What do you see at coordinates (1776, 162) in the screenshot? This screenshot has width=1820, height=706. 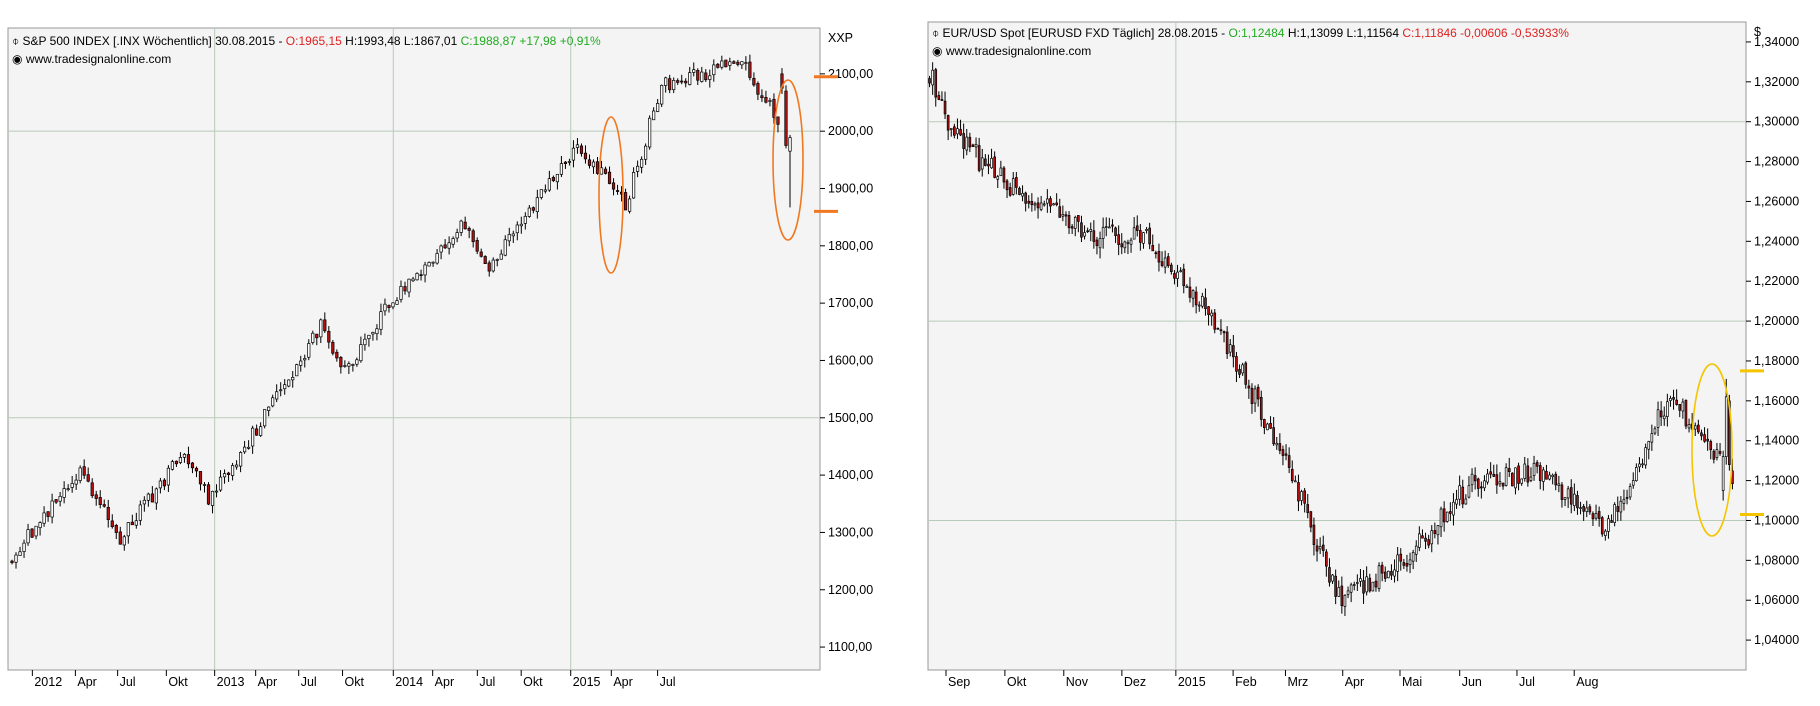 I see `eurusd-ytick-label: 1,28000` at bounding box center [1776, 162].